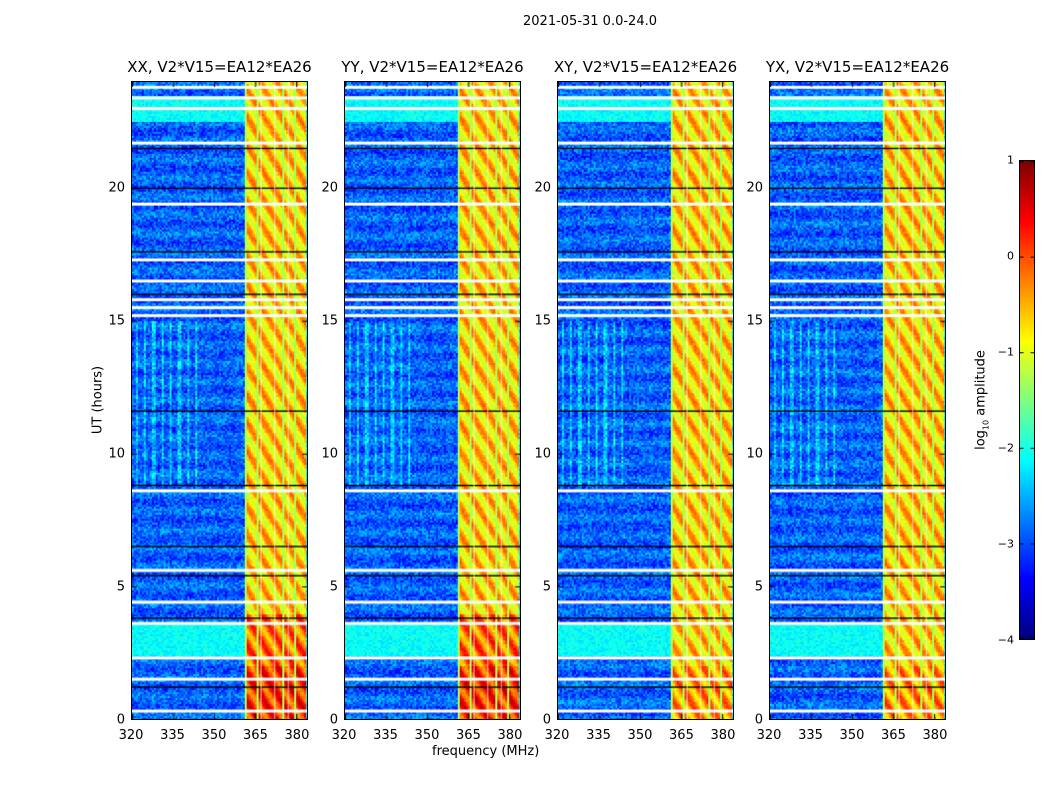  I want to click on heatmap-yx, so click(857, 400).